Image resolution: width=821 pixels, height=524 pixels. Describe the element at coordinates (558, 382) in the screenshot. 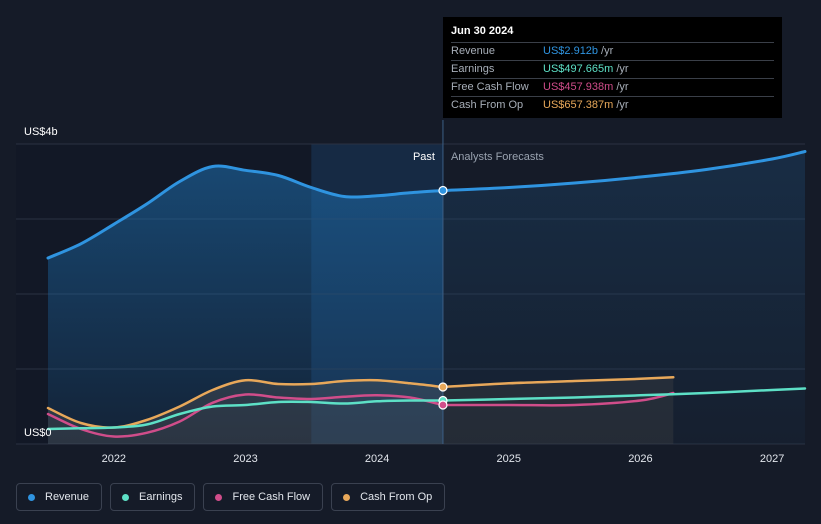

I see `cash-from-op-forecast-line` at that location.